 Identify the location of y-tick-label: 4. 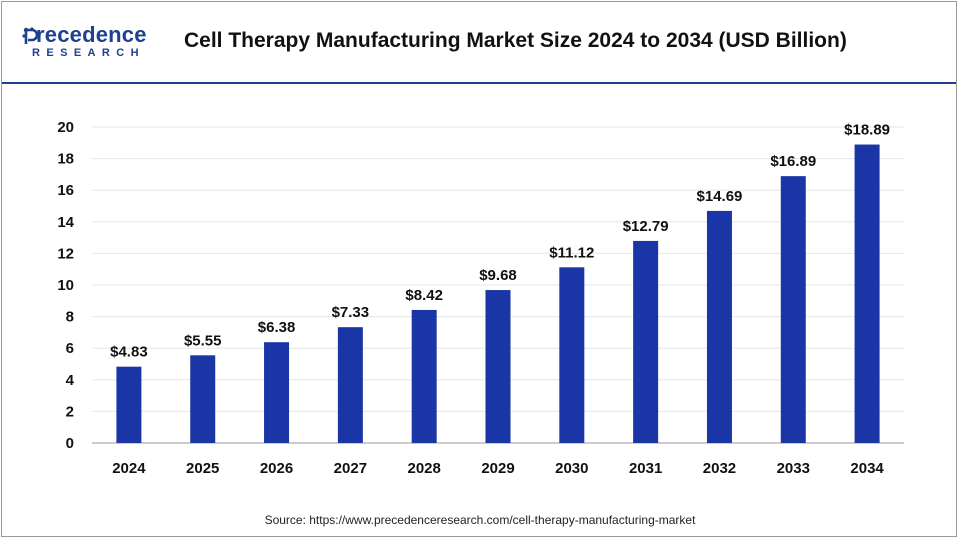
(70, 380).